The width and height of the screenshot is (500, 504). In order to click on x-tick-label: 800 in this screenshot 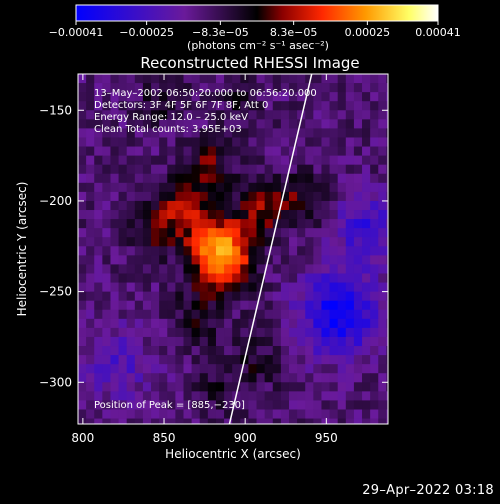, I will do `click(82, 438)`.